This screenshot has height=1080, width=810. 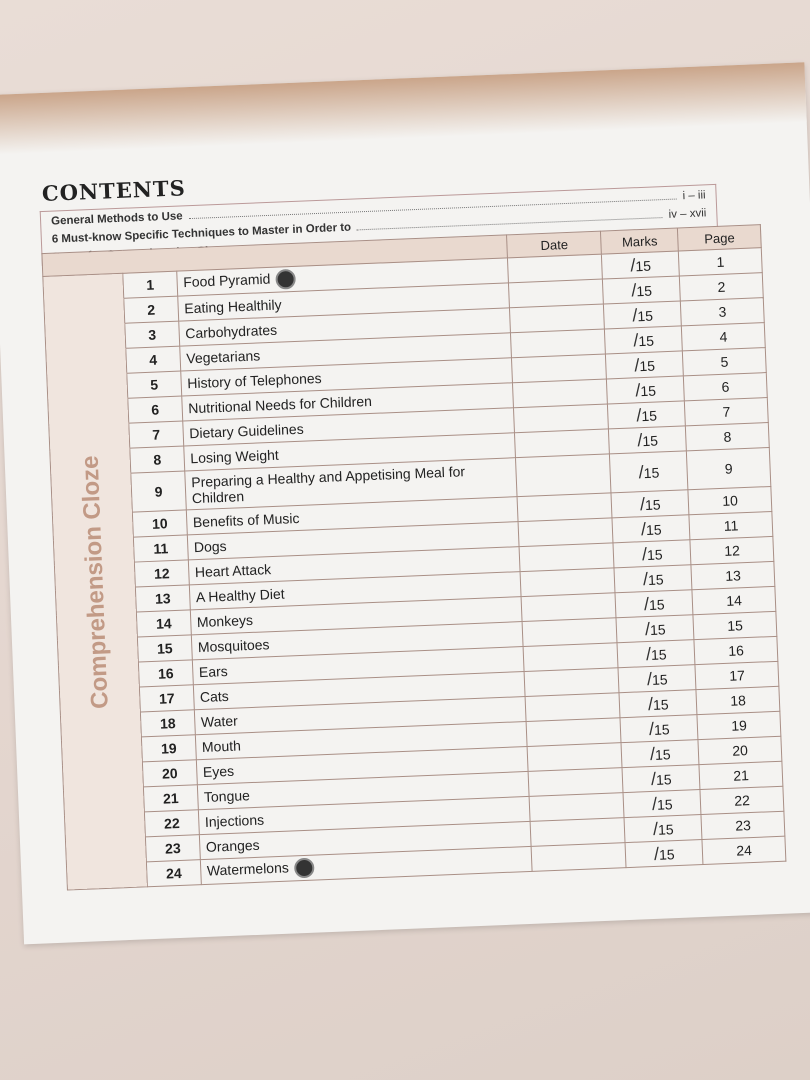 I want to click on row-number: 6, so click(x=155, y=410).